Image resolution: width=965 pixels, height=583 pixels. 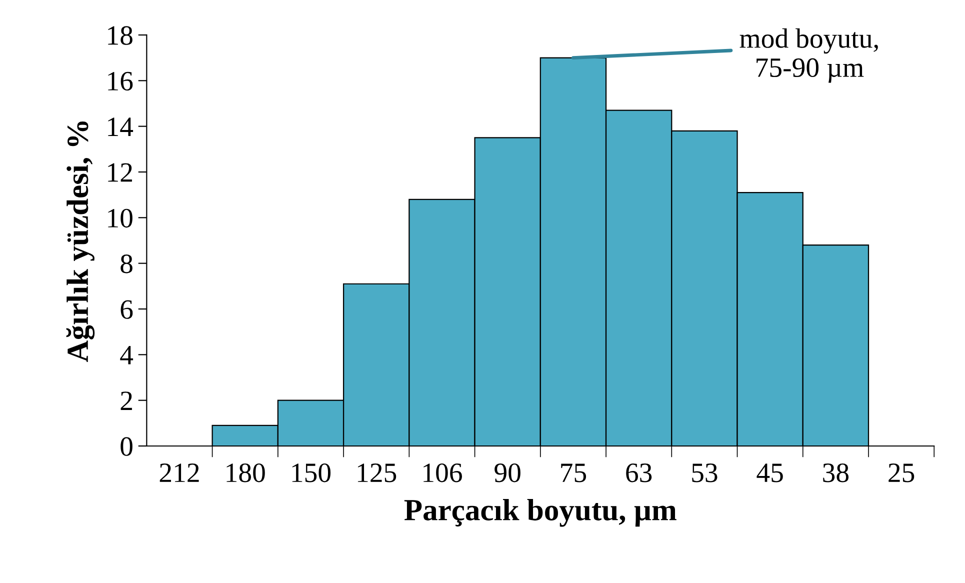 I want to click on y-tick-label: 12, so click(x=120, y=172).